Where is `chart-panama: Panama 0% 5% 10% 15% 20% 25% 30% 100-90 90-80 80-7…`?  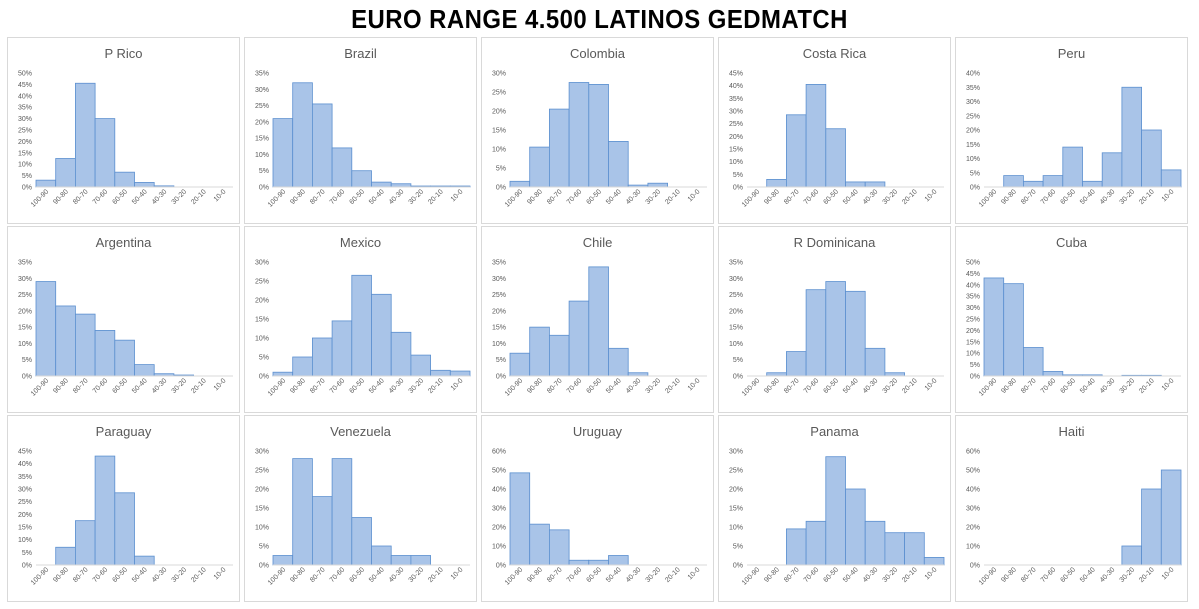 chart-panama: Panama 0% 5% 10% 15% 20% 25% 30% 100-90 90-80 80-7… is located at coordinates (834, 508).